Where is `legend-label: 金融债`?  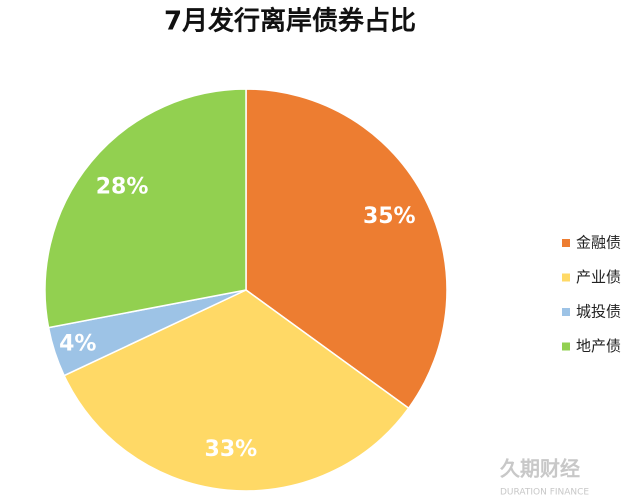 legend-label: 金融债 is located at coordinates (598, 243).